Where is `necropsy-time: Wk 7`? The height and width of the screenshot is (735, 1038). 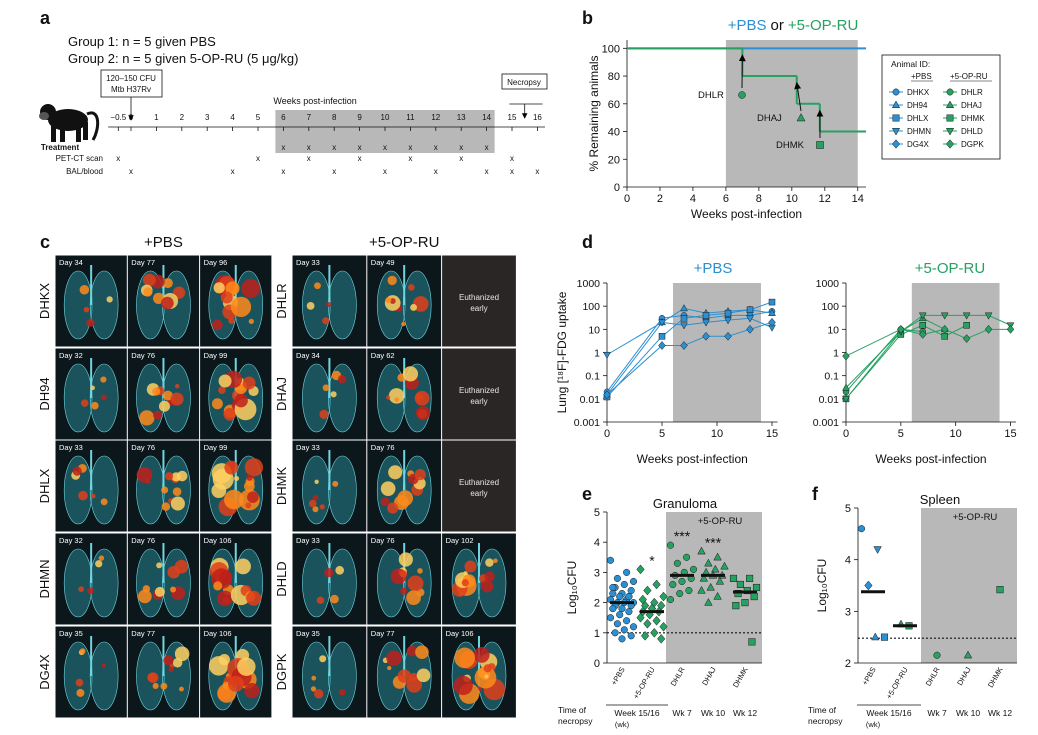
necropsy-time: Wk 7 is located at coordinates (937, 713).